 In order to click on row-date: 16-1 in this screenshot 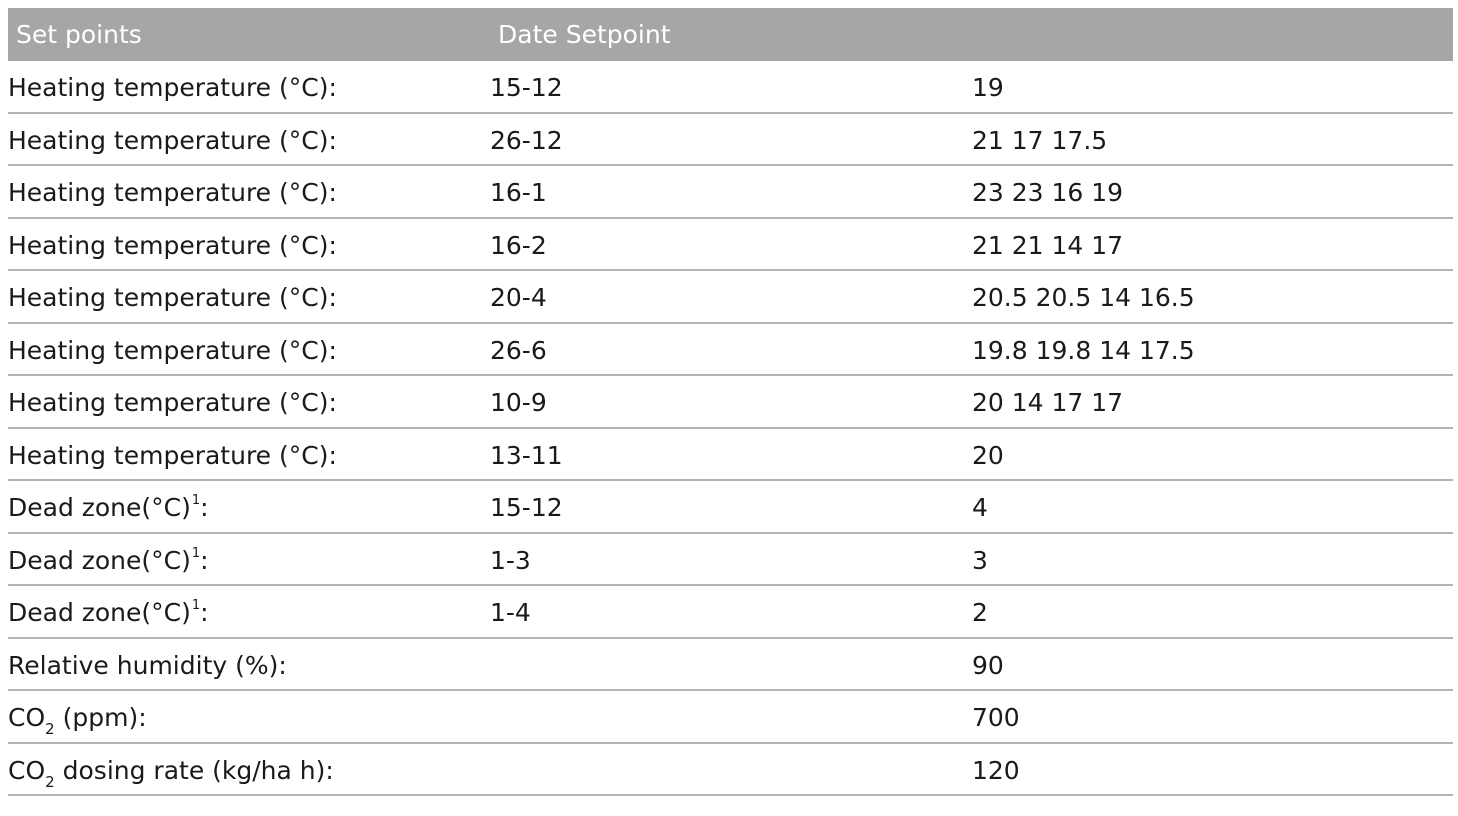, I will do `click(518, 192)`.